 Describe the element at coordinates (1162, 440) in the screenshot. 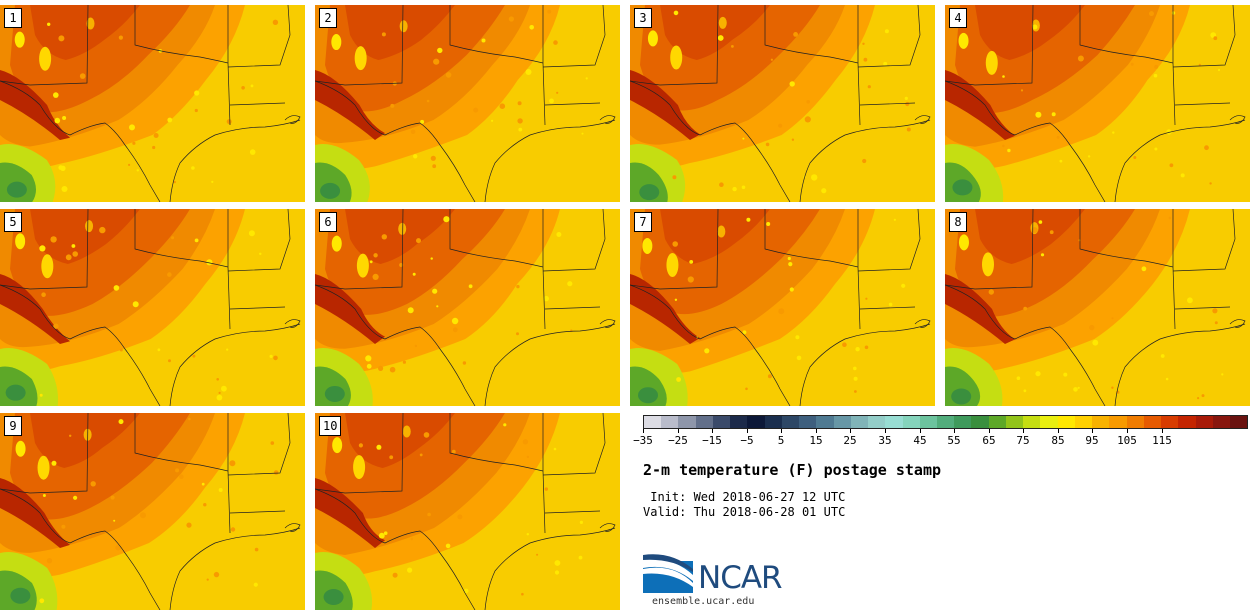

I see `colorbar-tick-label: 115` at that location.